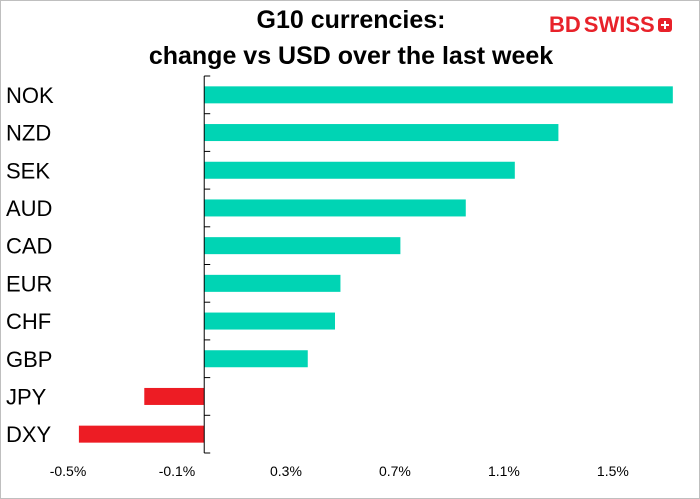 This screenshot has height=499, width=700. Describe the element at coordinates (351, 20) in the screenshot. I see `chart-title-line-1: G10 currencies:` at that location.